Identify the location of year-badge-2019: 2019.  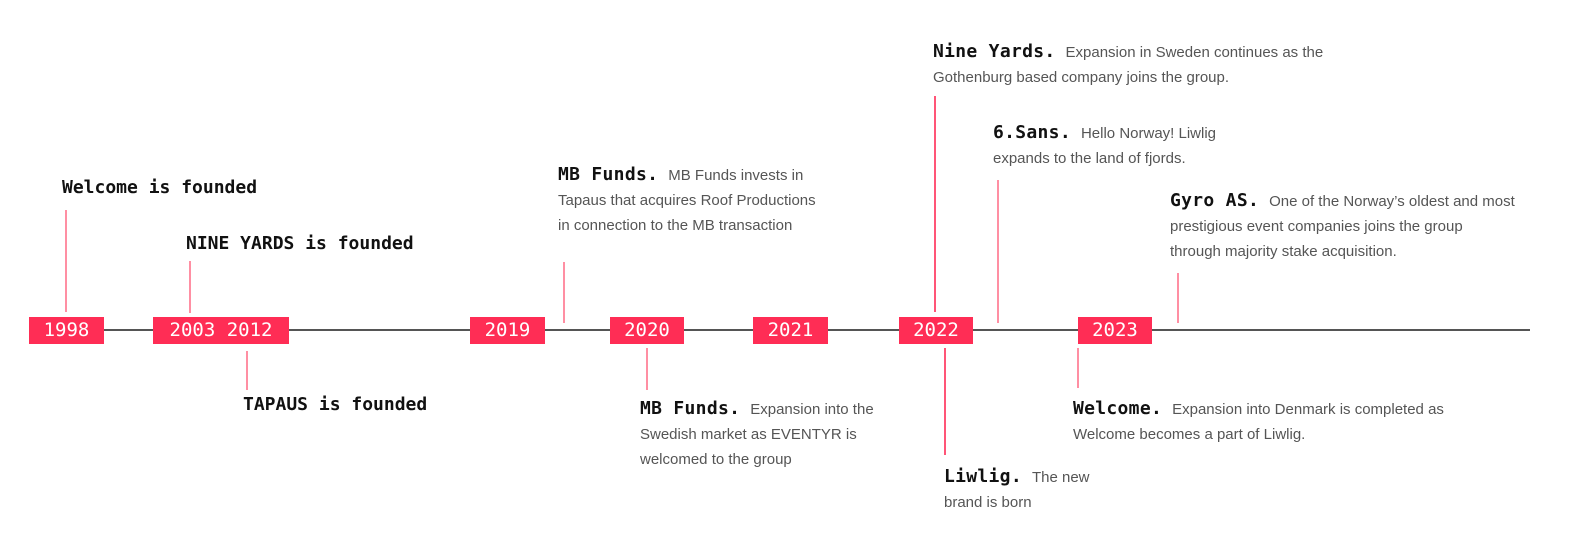
(507, 330).